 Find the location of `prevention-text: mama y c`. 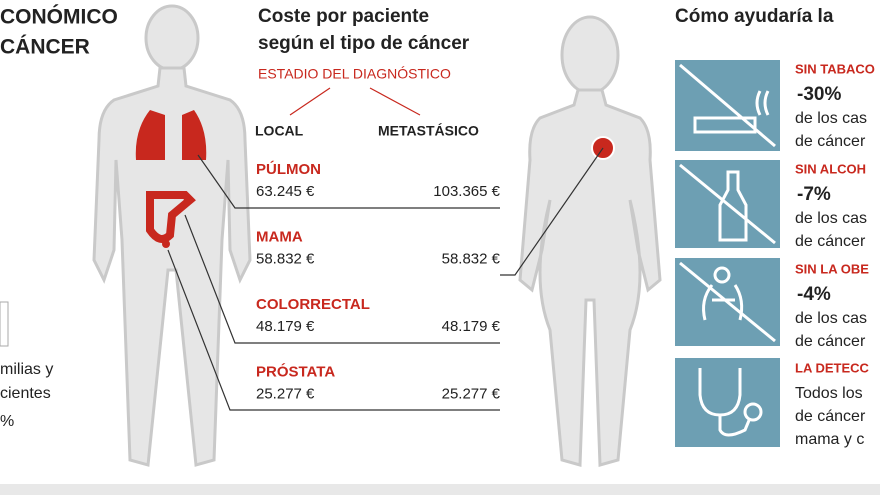

prevention-text: mama y c is located at coordinates (829, 439).